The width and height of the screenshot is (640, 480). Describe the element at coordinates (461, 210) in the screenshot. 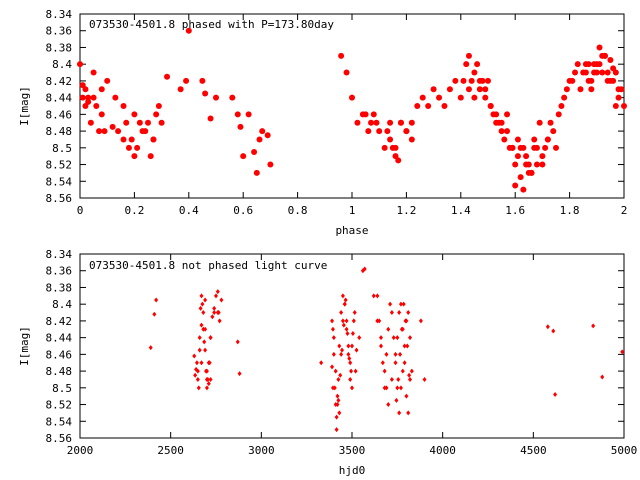

I see `x-tick-label: 1.4` at that location.